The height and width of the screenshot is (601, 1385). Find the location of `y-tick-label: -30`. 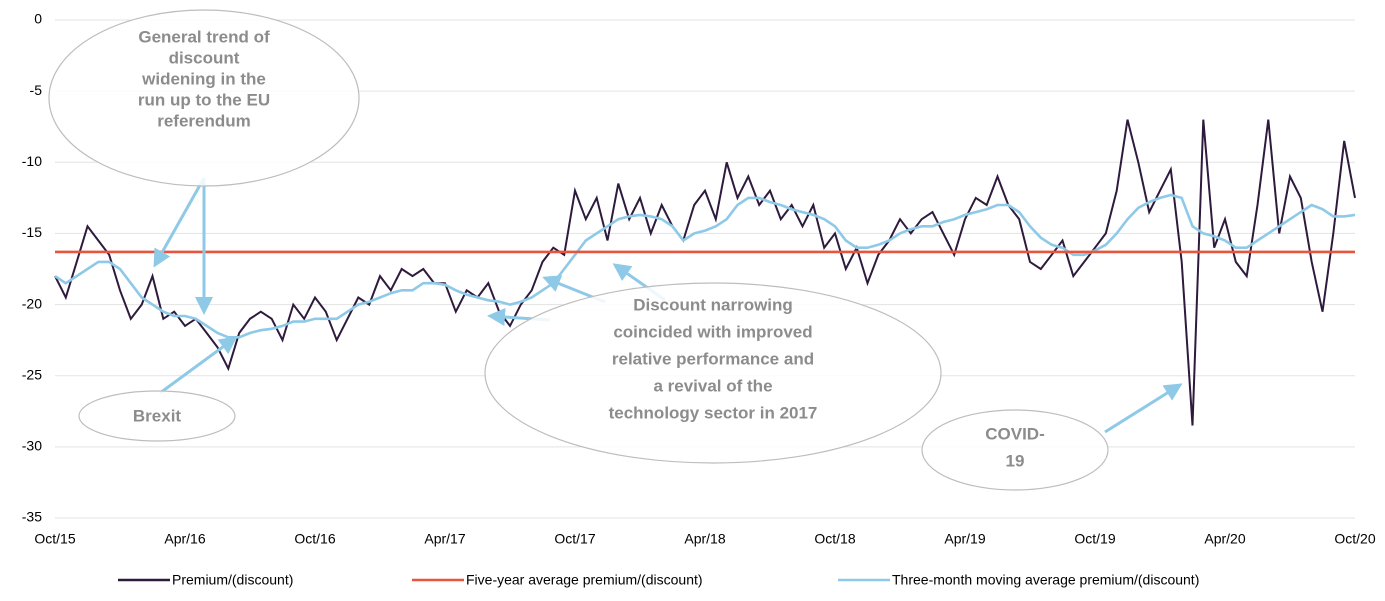

y-tick-label: -30 is located at coordinates (32, 446).